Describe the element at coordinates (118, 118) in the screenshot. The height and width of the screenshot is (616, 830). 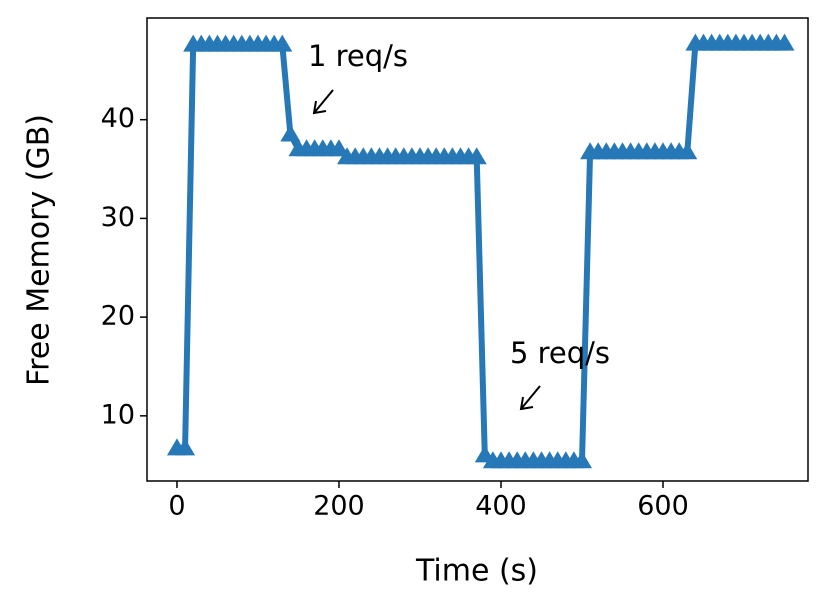
I see `y-tick-label: 40` at that location.